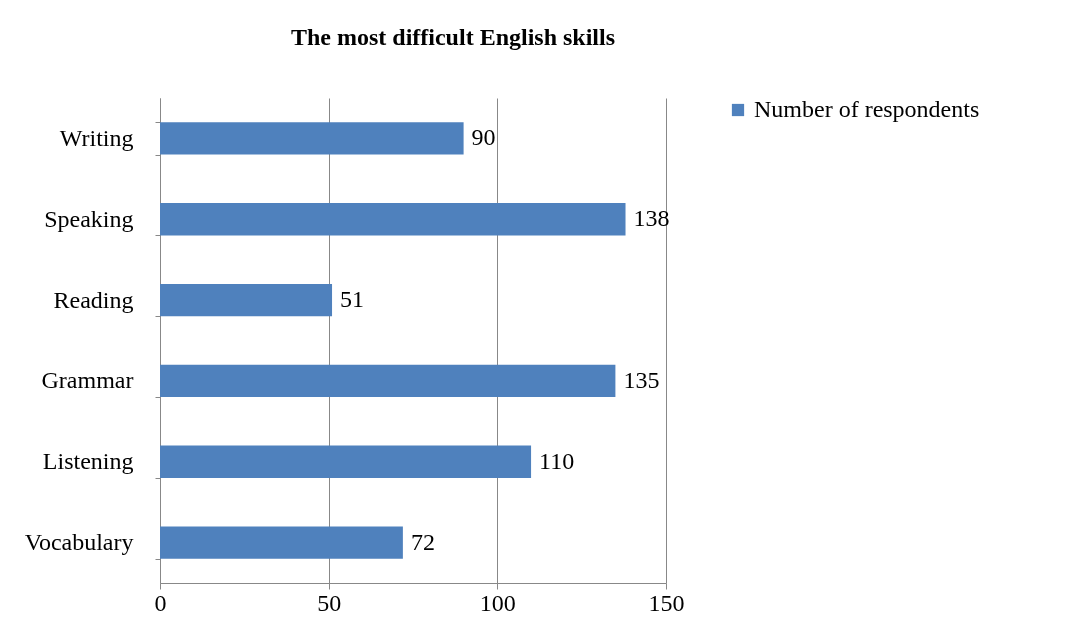 This screenshot has height=639, width=1080. What do you see at coordinates (867, 109) in the screenshot?
I see `legend-label: Number of respondents` at bounding box center [867, 109].